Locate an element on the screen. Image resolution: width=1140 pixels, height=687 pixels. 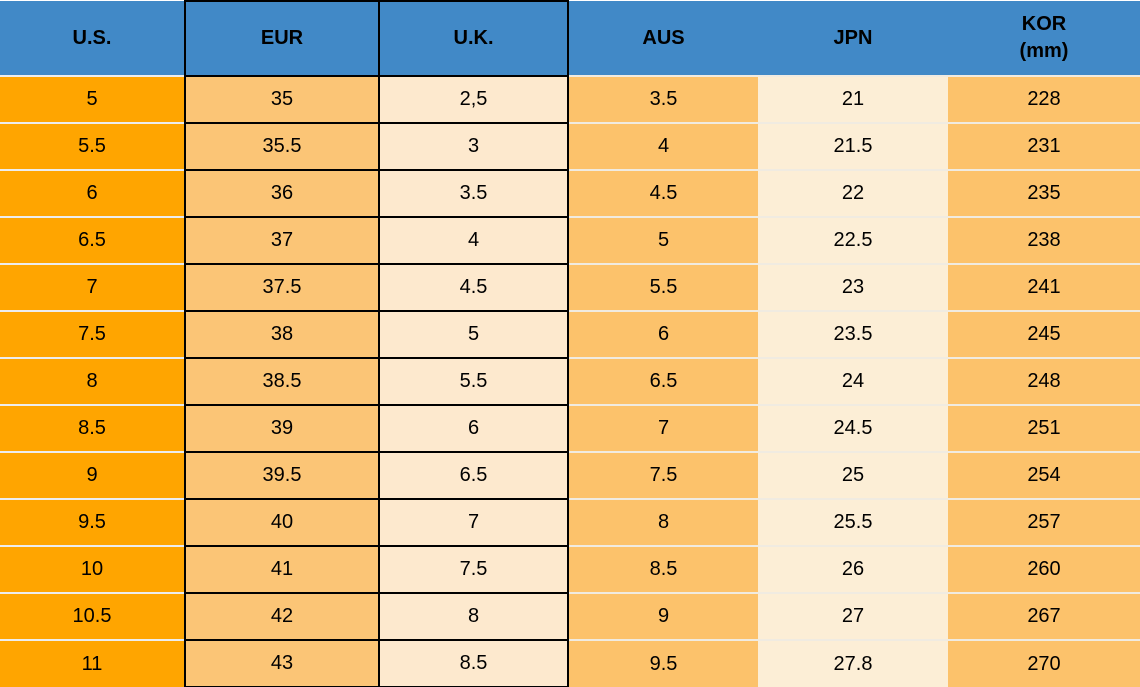
col-header-us: U.S. is located at coordinates (92, 38).